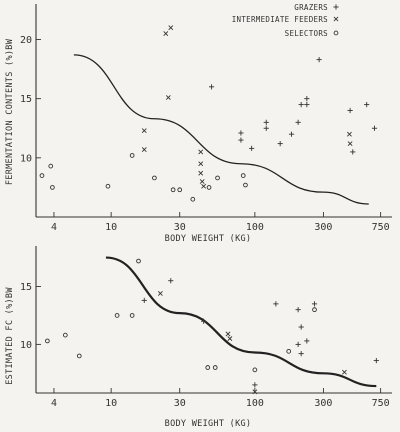 This screenshot has width=400, height=432. I want to click on legend-label-intermediate-feeders: INTERMEDIATE FEEDERS, so click(280, 19).